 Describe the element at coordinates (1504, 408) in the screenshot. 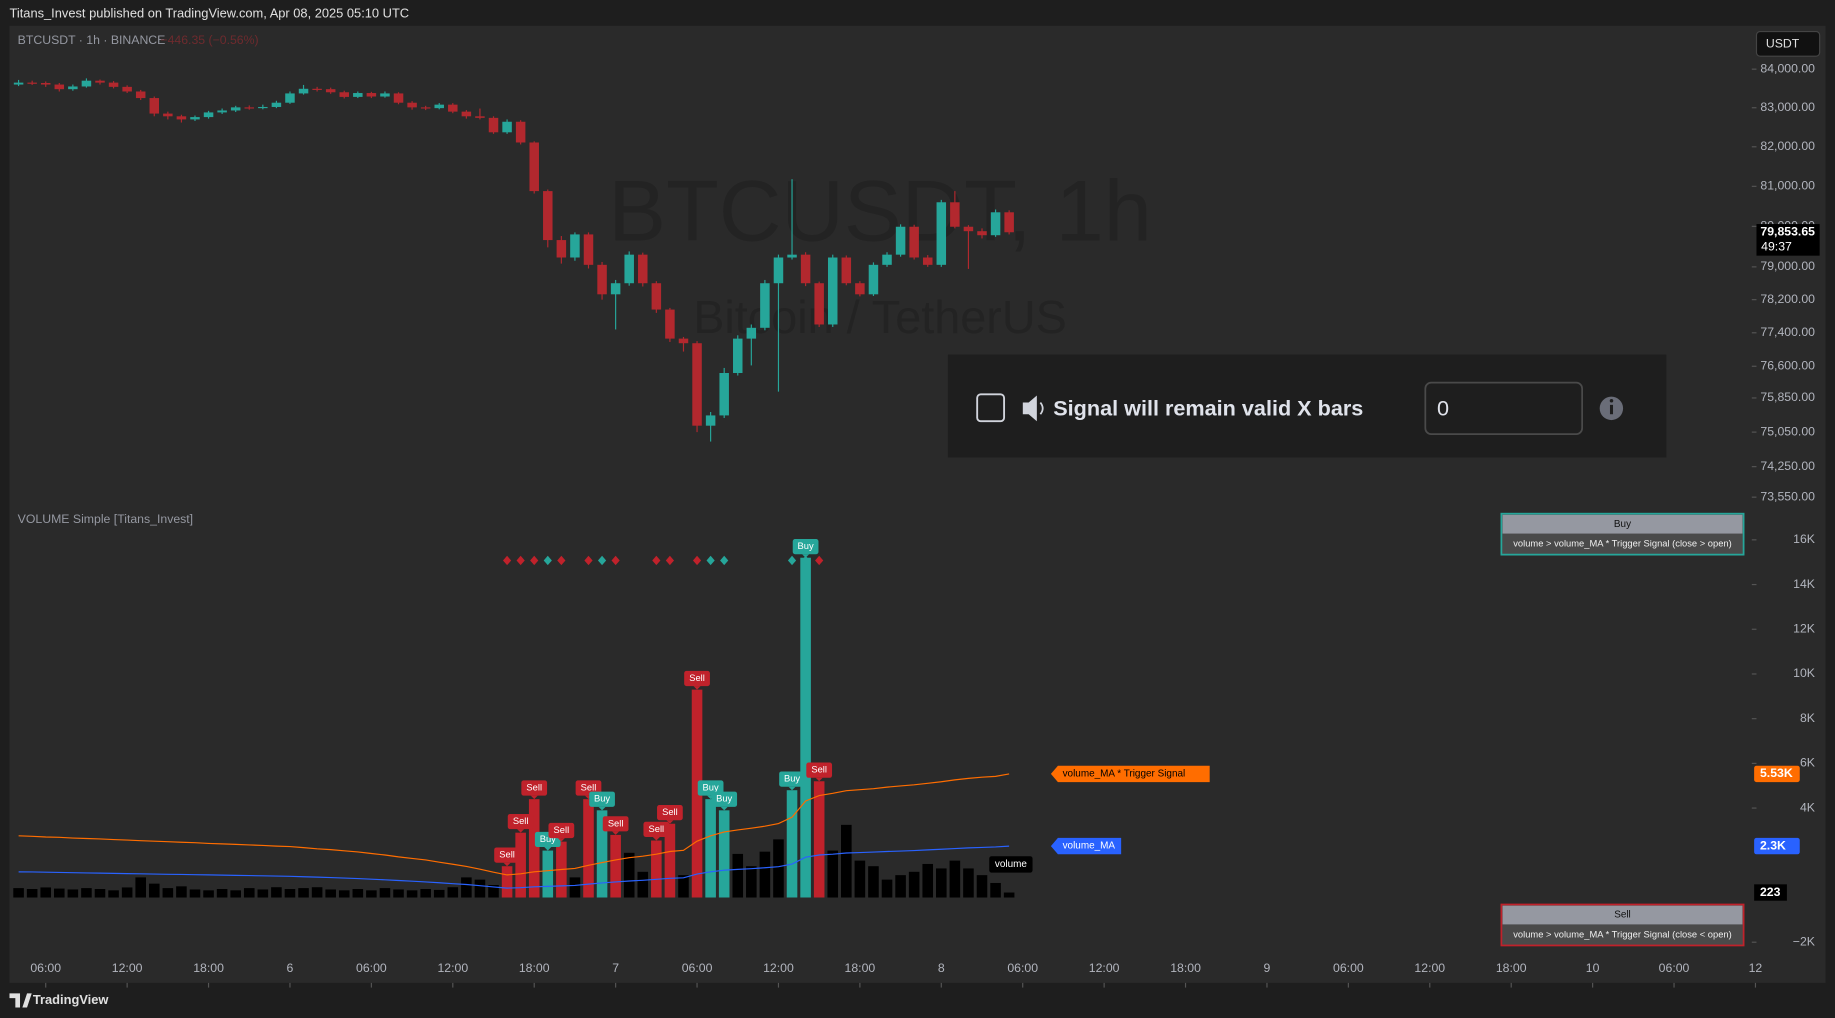

I see `input-box` at that location.